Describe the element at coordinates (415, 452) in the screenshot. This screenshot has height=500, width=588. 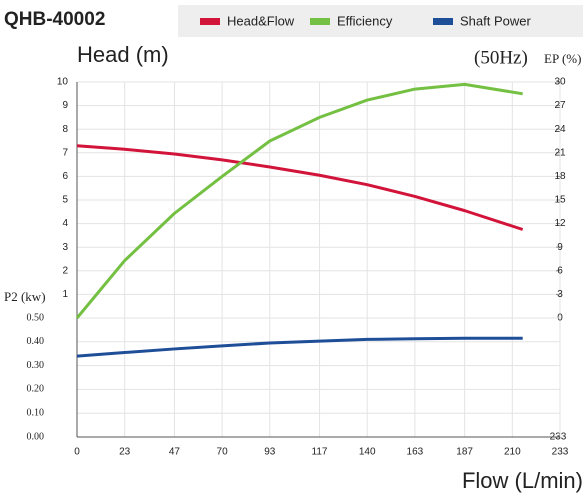
I see `x-tick-label: 163` at that location.